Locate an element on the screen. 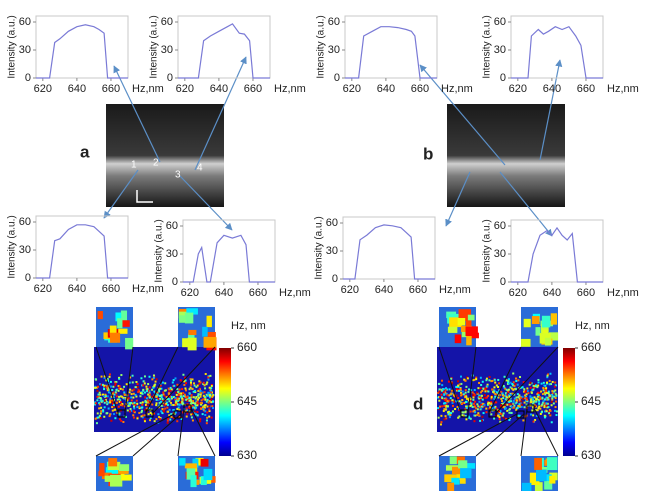 The height and width of the screenshot is (491, 652). colorbar is located at coordinates (569, 402).